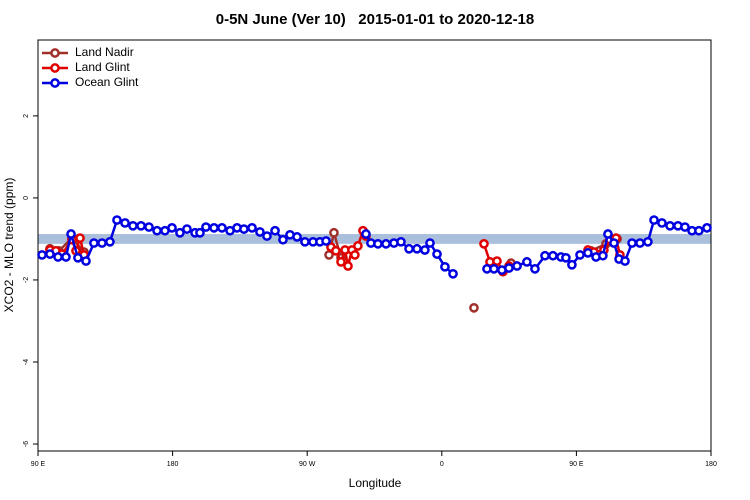  I want to click on x-tick-label: 0, so click(442, 464).